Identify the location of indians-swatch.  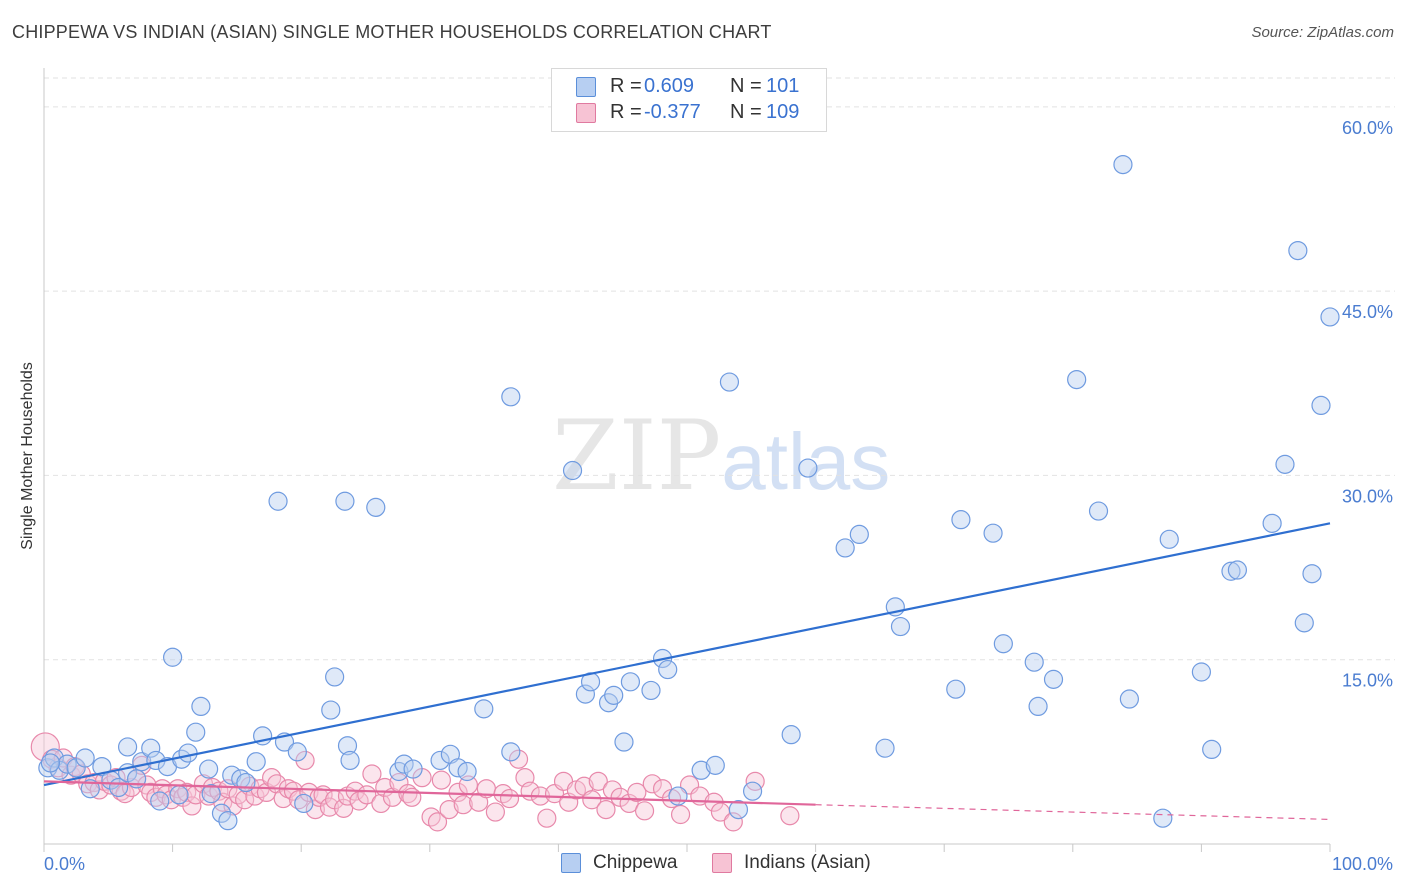
(586, 113).